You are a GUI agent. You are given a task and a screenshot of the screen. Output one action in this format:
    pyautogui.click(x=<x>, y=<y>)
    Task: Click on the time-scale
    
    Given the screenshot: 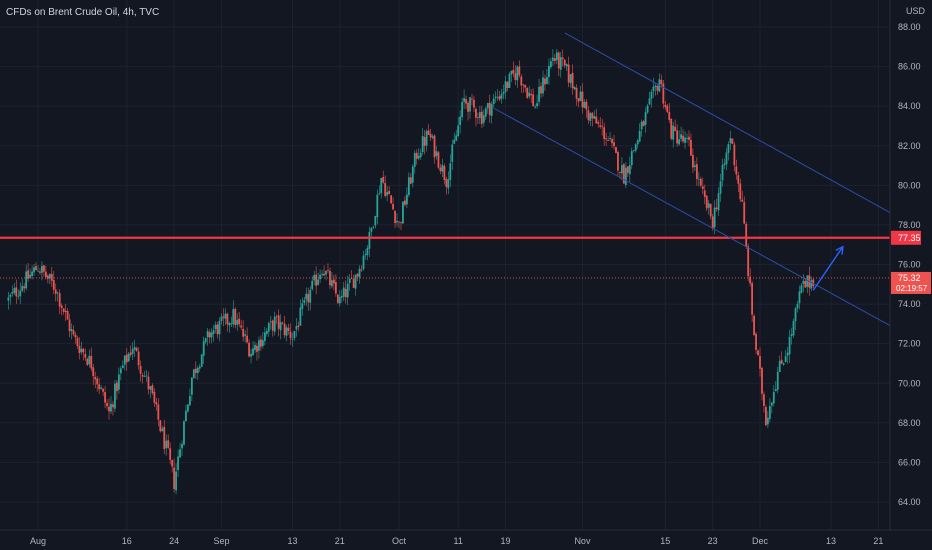 What is the action you would take?
    pyautogui.click(x=445, y=540)
    